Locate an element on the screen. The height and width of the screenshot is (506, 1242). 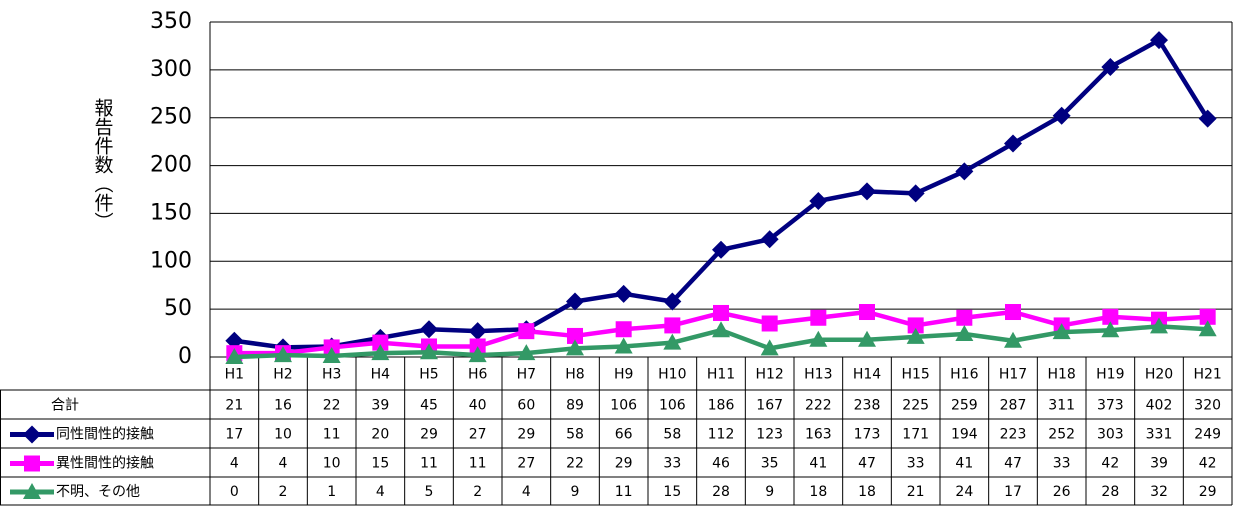
table-cell: 222 is located at coordinates (818, 406).